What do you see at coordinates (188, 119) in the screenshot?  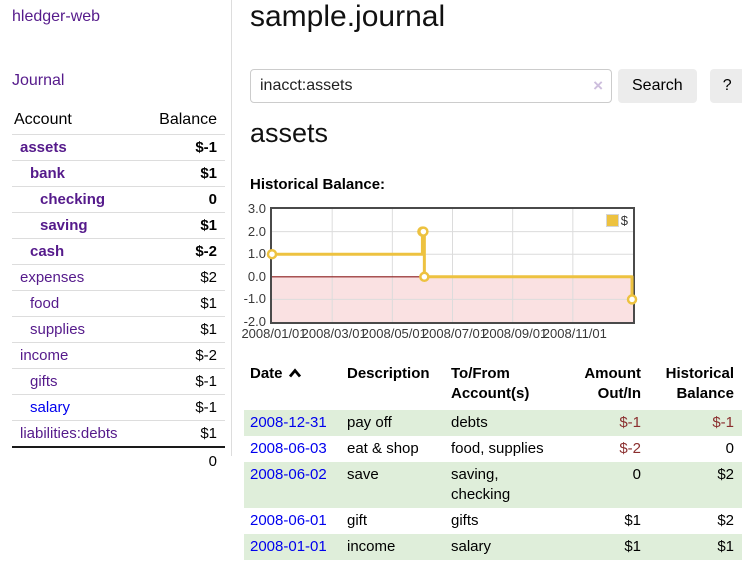 I see `column-header-balance: Balance` at bounding box center [188, 119].